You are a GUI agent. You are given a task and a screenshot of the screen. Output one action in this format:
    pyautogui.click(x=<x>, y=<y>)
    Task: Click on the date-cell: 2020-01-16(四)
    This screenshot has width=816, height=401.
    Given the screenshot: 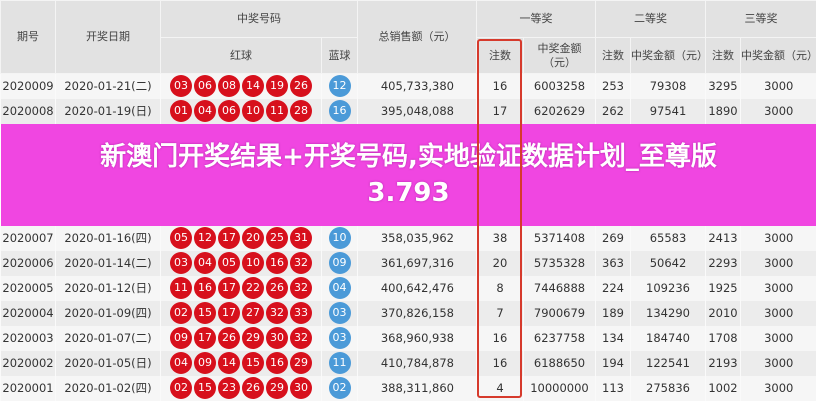 What is the action you would take?
    pyautogui.click(x=108, y=238)
    